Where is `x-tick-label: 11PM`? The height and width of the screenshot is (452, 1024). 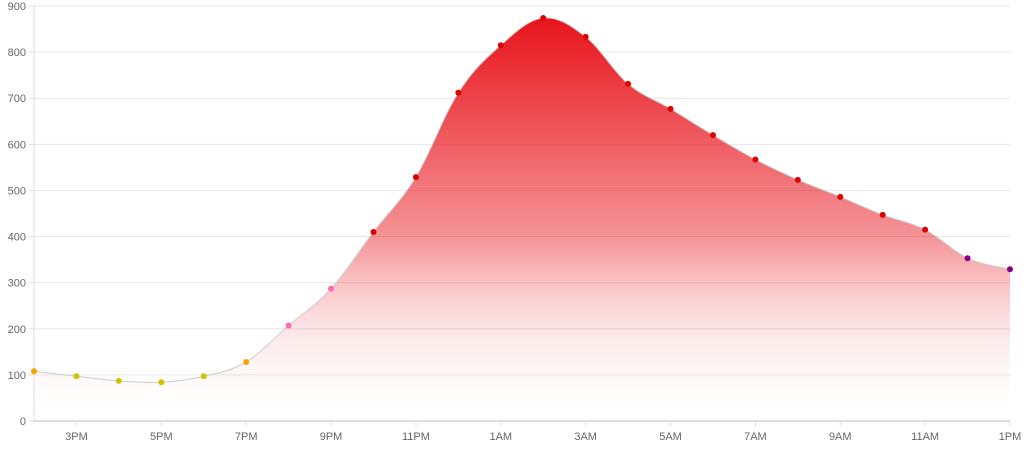 x-tick-label: 11PM is located at coordinates (416, 437).